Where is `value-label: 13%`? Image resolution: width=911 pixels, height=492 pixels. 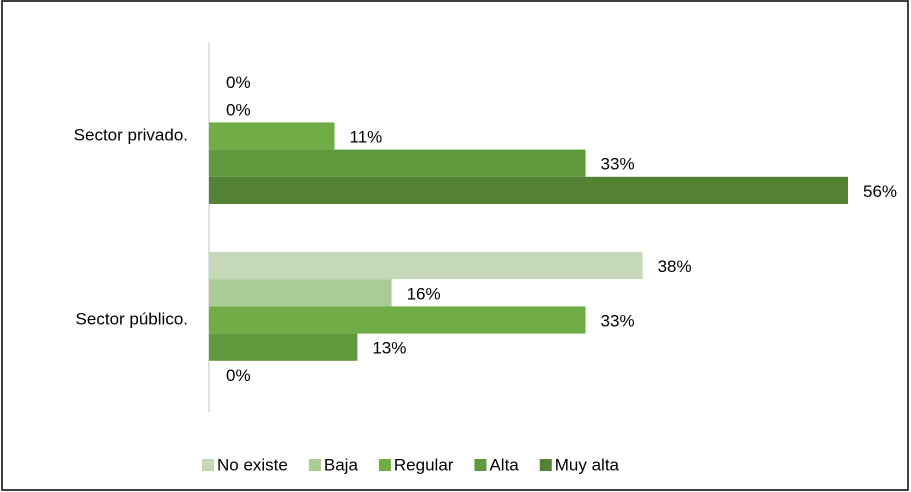 value-label: 13% is located at coordinates (389, 348).